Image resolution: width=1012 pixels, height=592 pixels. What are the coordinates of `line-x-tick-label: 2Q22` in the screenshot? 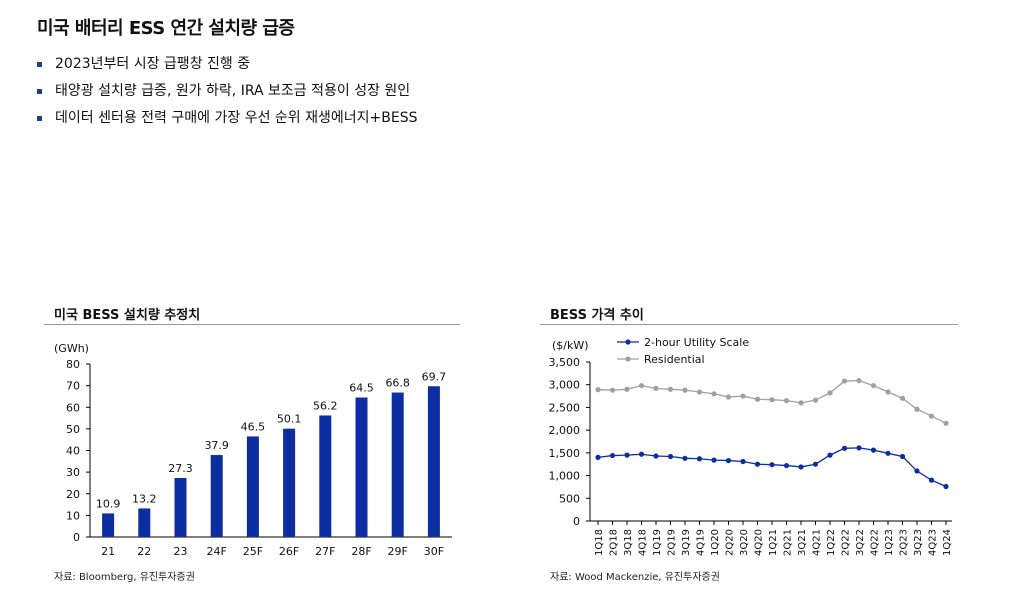 It's located at (846, 542).